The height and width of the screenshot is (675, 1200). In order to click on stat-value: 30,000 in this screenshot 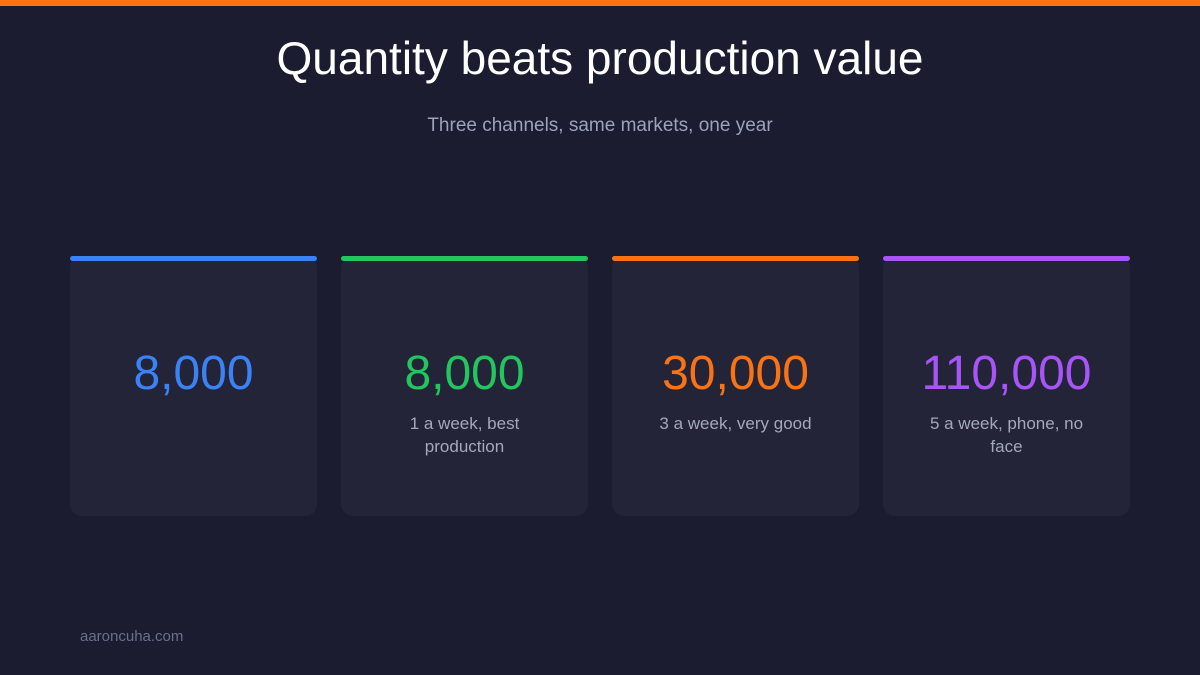, I will do `click(735, 373)`.